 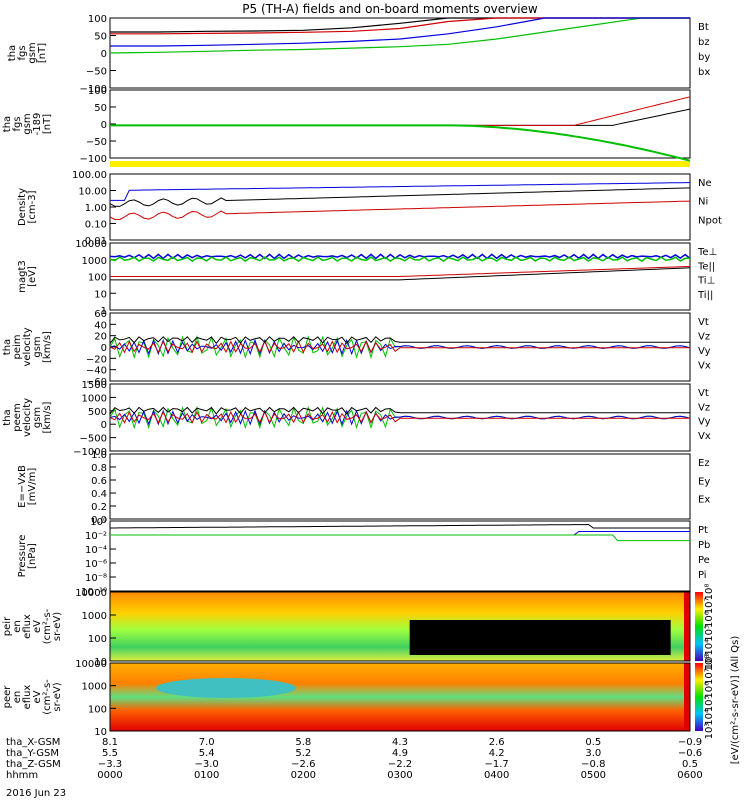 What do you see at coordinates (497, 753) in the screenshot?
I see `x-tick-value: 4.2` at bounding box center [497, 753].